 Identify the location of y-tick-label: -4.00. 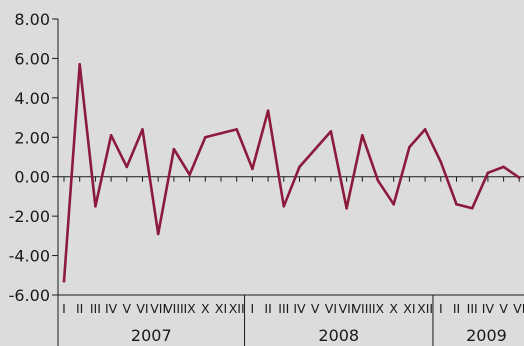
(29, 256).